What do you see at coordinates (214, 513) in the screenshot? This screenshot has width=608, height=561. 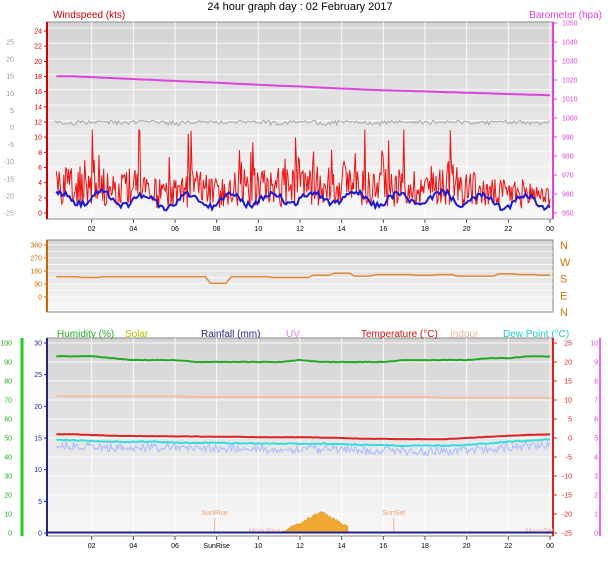 I see `sunrise-label: SunRise` at bounding box center [214, 513].